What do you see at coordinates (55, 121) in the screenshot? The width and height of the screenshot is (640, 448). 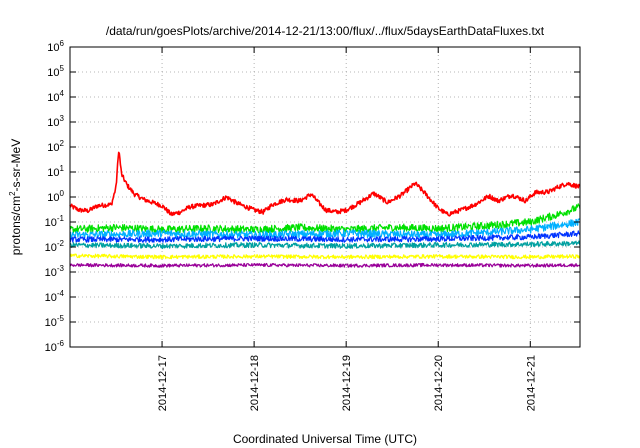 I see `y-tick-label: 10³` at bounding box center [55, 121].